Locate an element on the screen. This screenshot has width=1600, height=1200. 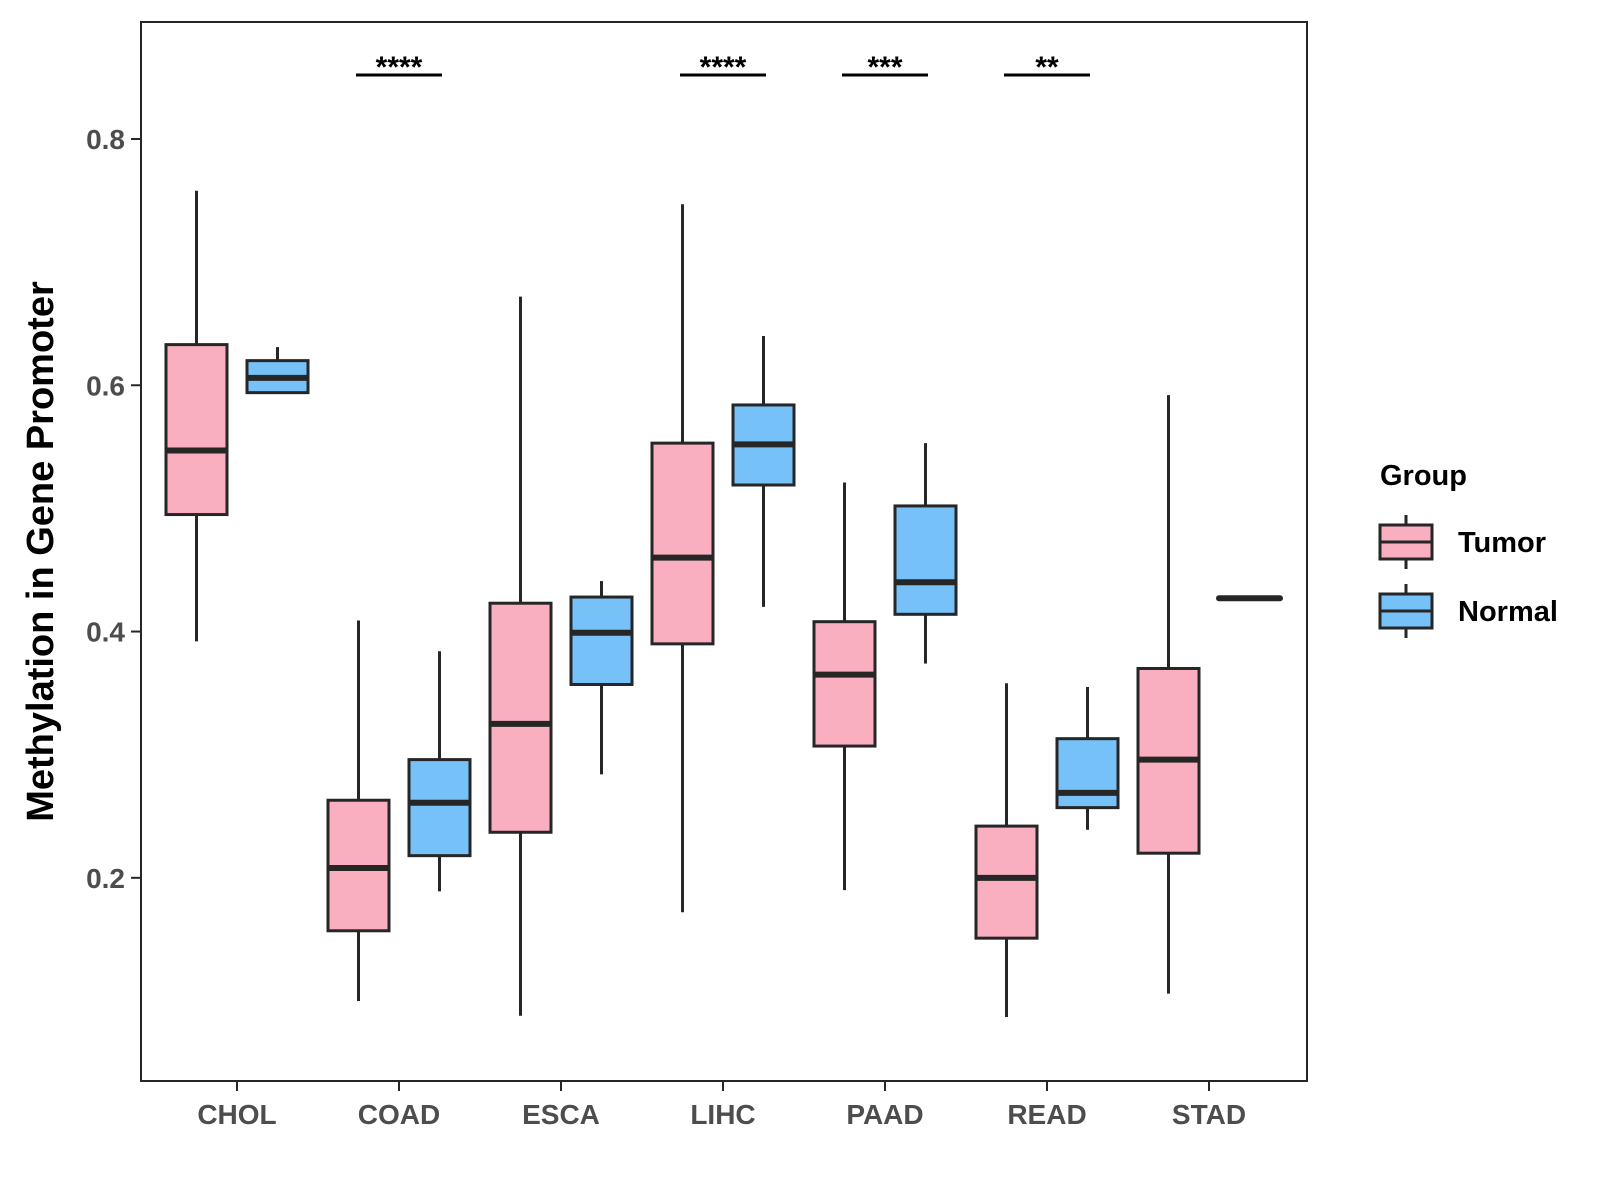
legend-title: Group is located at coordinates (1423, 476).